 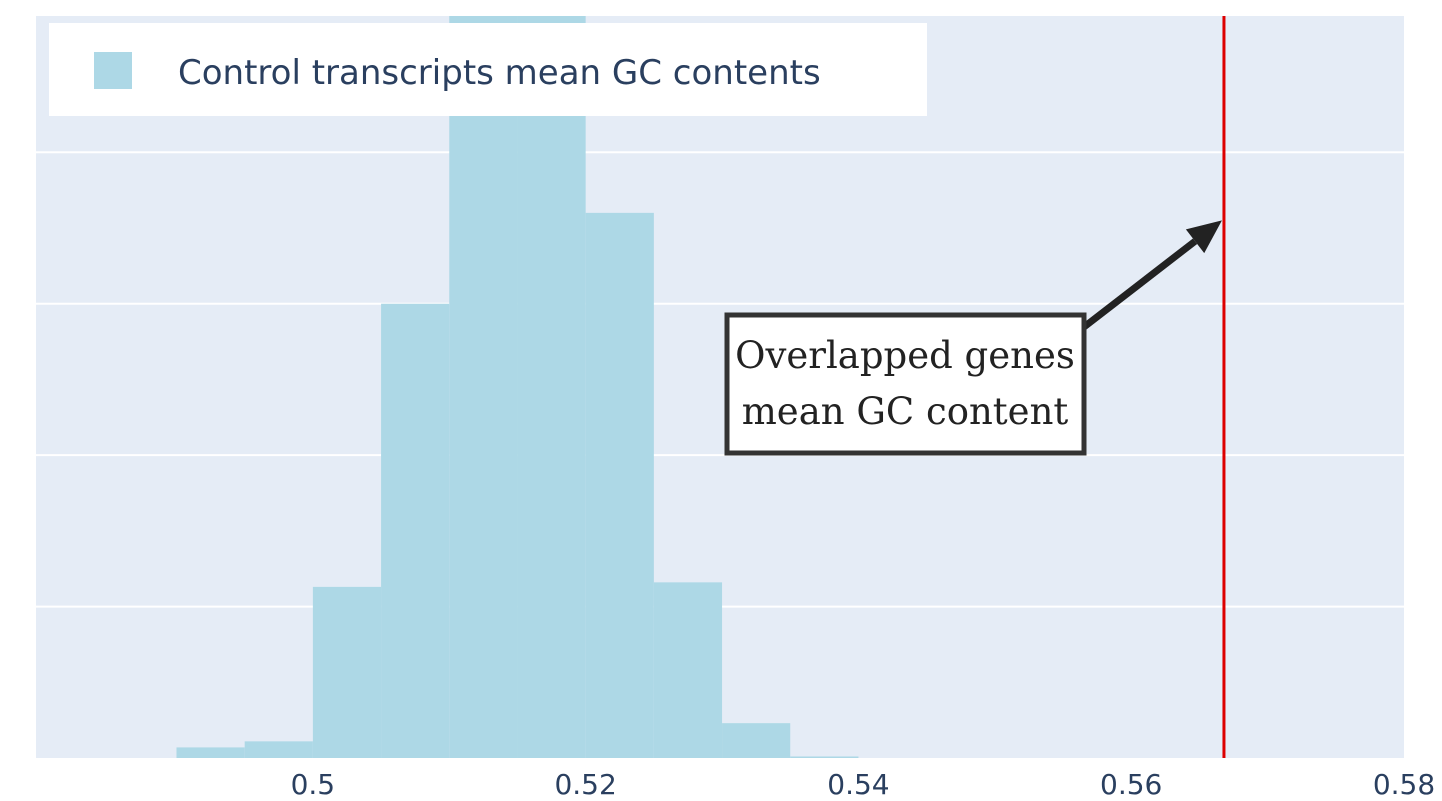 I want to click on legend-swatch, so click(x=113, y=70).